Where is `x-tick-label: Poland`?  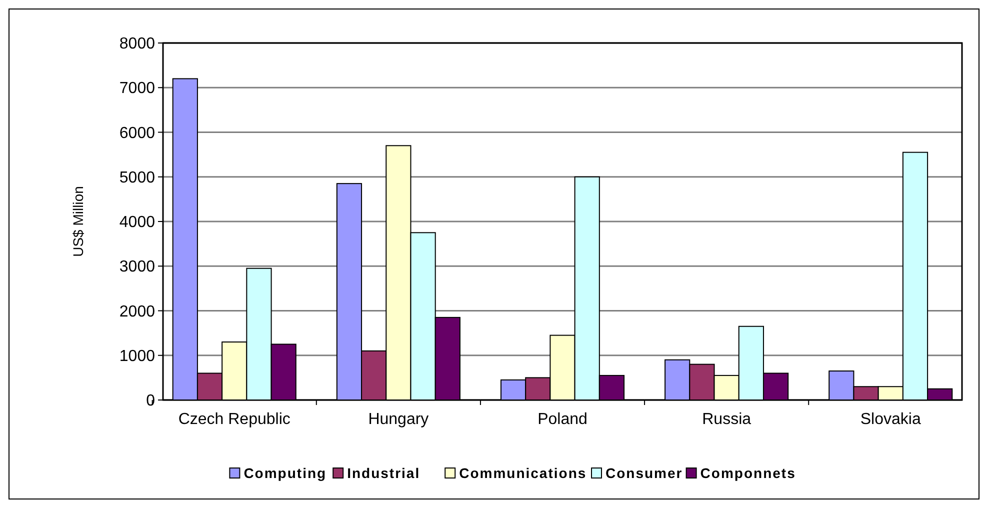 x-tick-label: Poland is located at coordinates (563, 419).